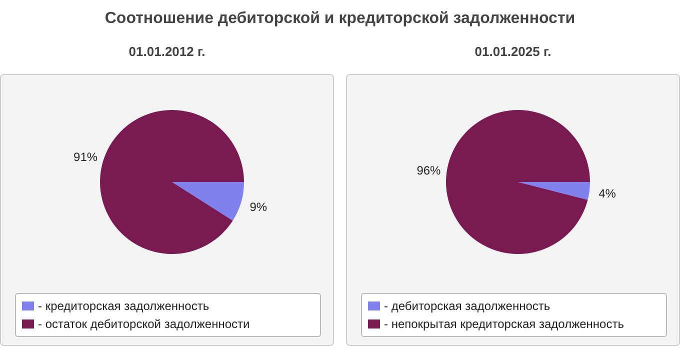  What do you see at coordinates (124, 306) in the screenshot?
I see `legend-label: - кредиторская задолженность` at bounding box center [124, 306].